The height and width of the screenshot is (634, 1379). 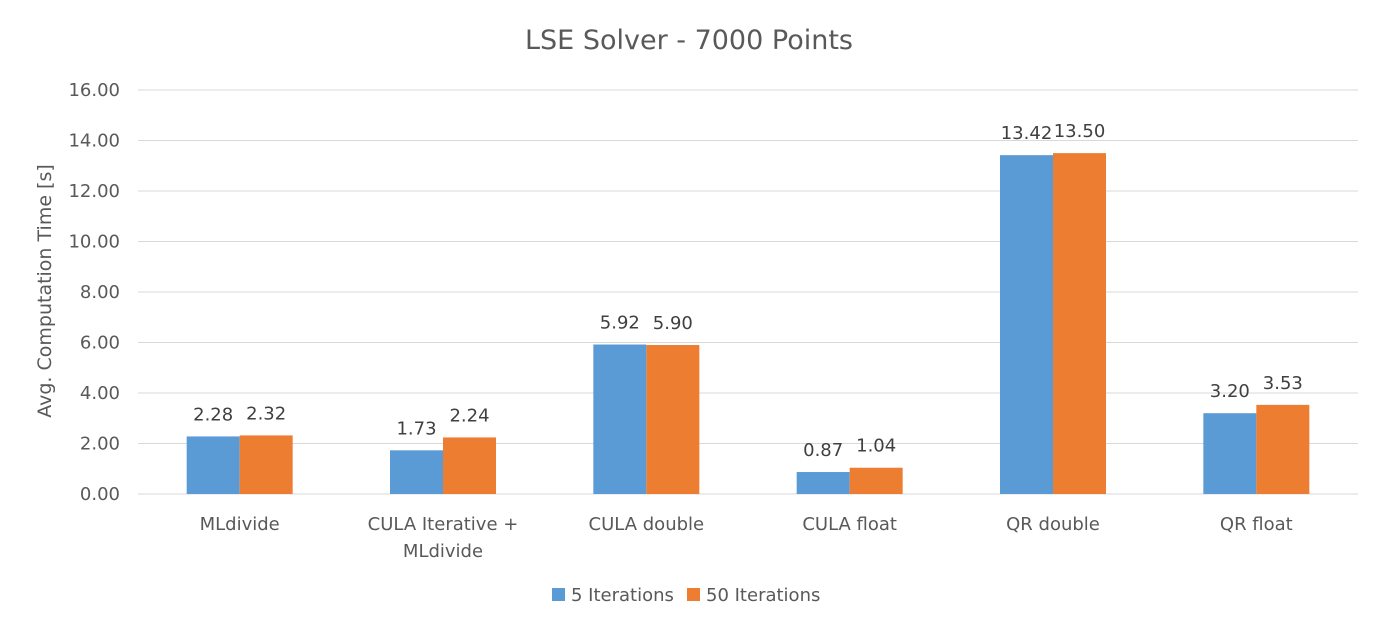 I want to click on data-label: 5.90, so click(x=673, y=323).